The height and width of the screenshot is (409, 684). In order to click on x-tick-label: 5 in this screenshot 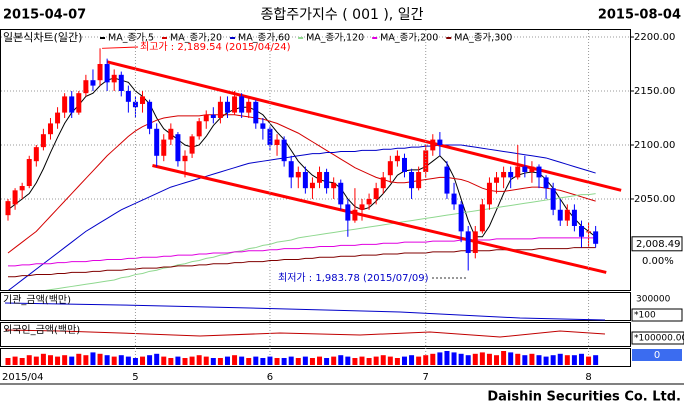, I will do `click(135, 377)`.